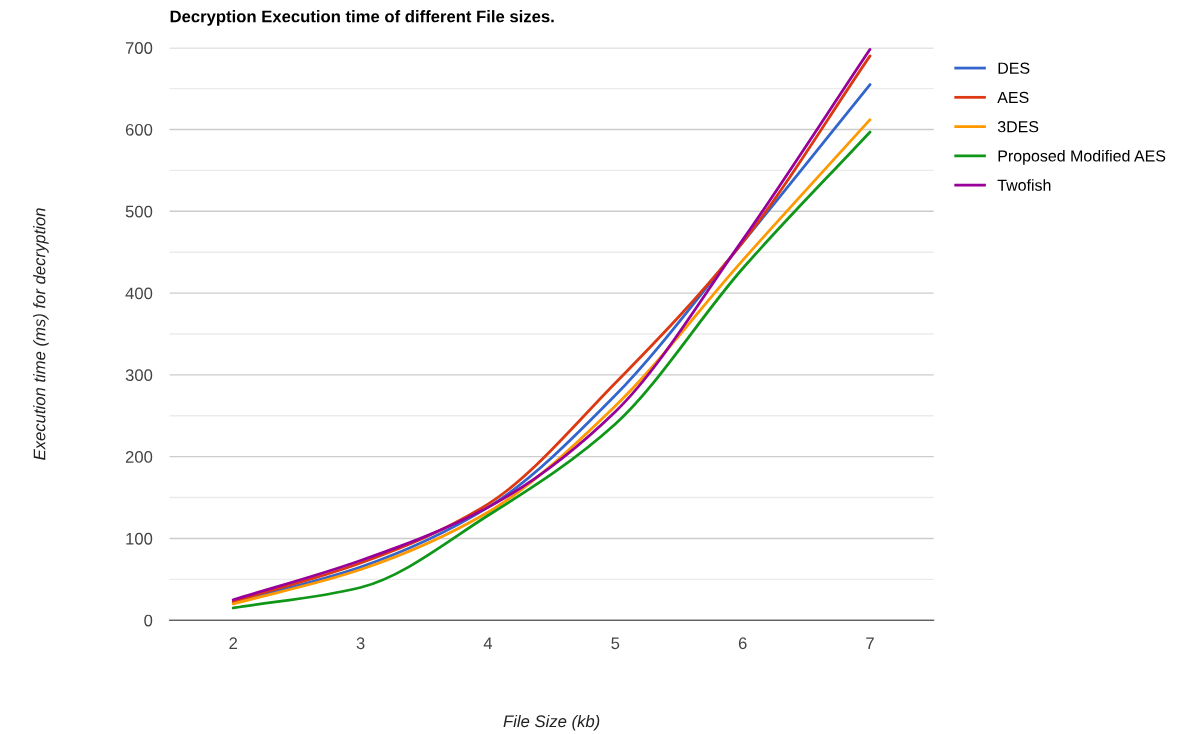 This screenshot has width=1194, height=734. I want to click on legend-label: Proposed Modified AES, so click(1082, 157).